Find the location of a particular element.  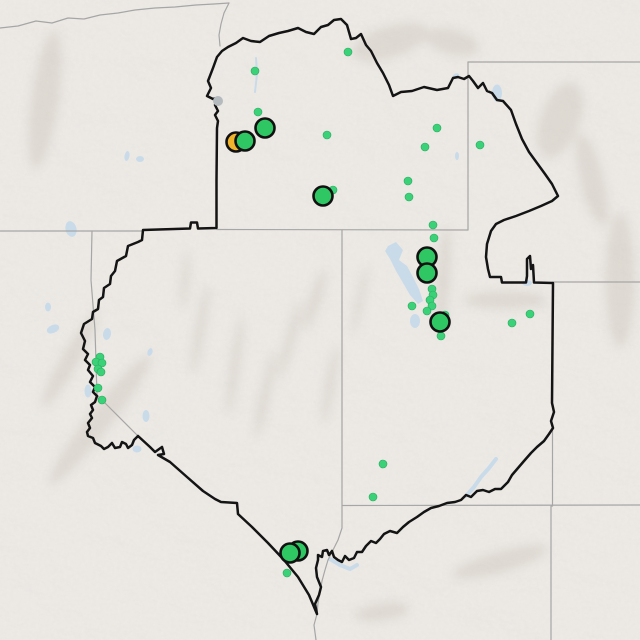

lake-pyramid is located at coordinates (107, 334).